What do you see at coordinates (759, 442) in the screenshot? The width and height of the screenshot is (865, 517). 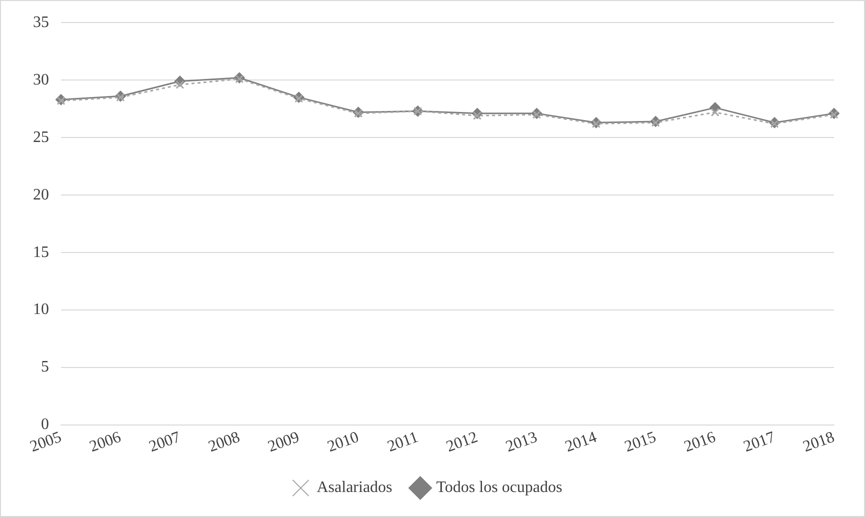 I see `x-tick-label: 2017` at bounding box center [759, 442].